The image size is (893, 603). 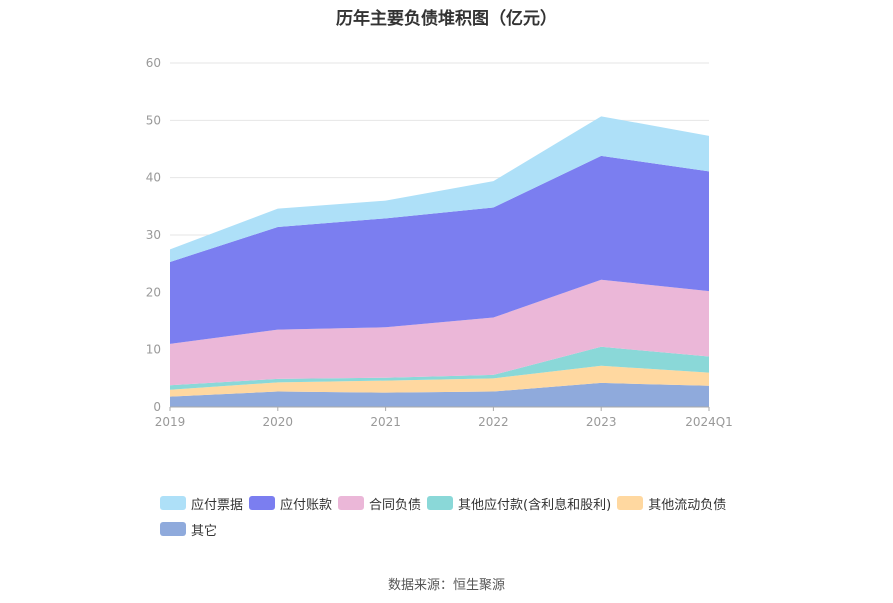 What do you see at coordinates (278, 422) in the screenshot?
I see `x-tick-label: 2020` at bounding box center [278, 422].